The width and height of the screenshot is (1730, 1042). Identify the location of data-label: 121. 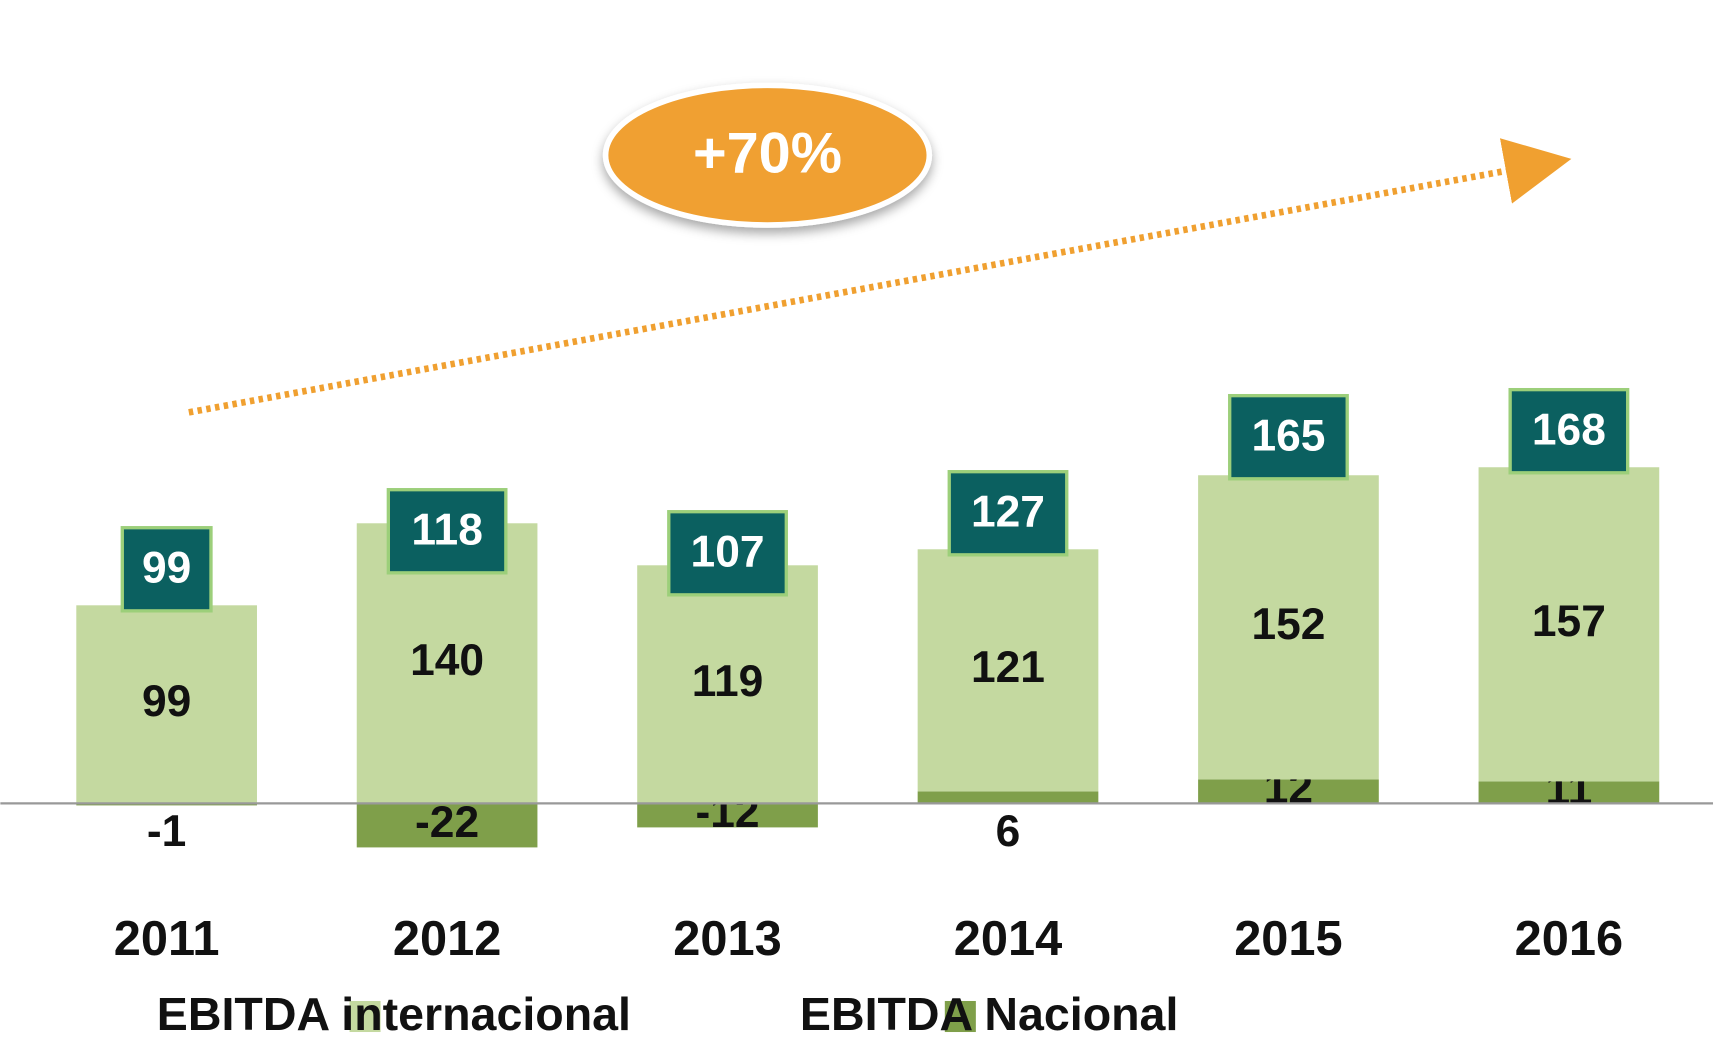
(1008, 667).